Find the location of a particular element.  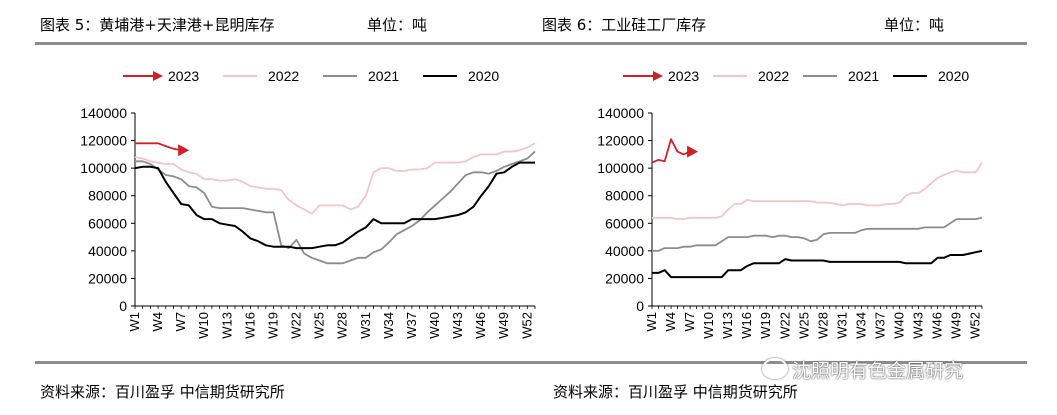

right-chart-unit: 单位：吨 is located at coordinates (914, 25).